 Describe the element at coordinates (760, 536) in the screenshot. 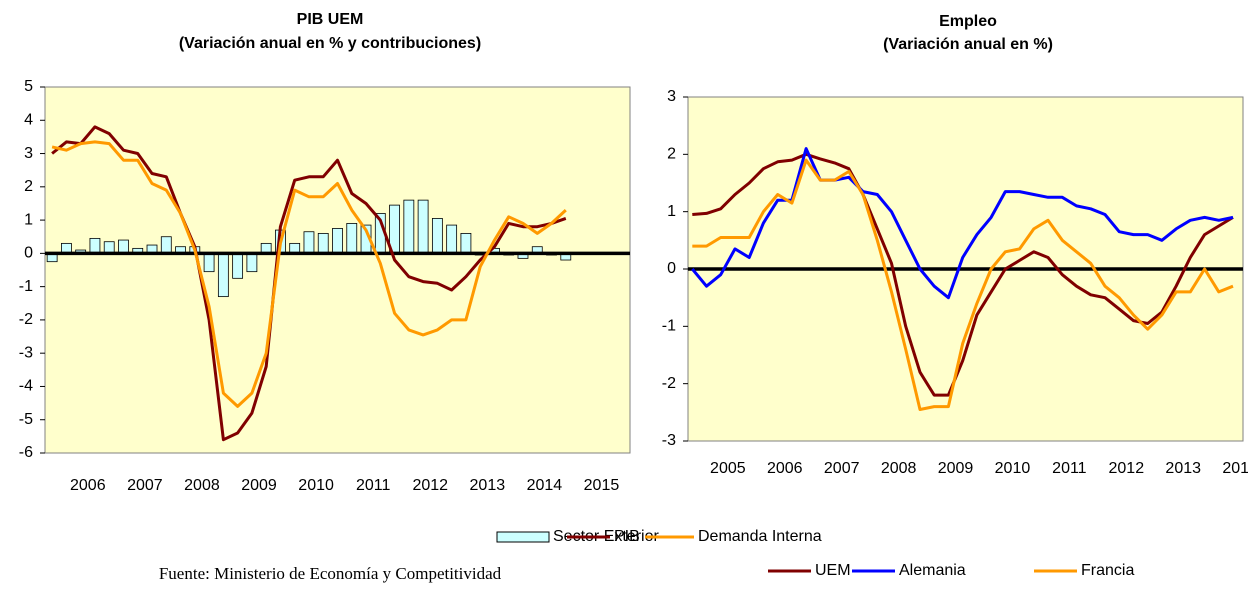

I see `legend-label: Demanda Interna` at that location.